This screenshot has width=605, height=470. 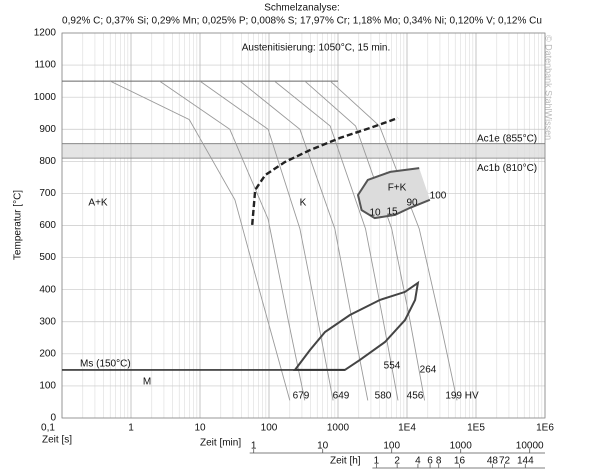 What do you see at coordinates (462, 396) in the screenshot?
I see `hardness-label: 199 HV` at bounding box center [462, 396].